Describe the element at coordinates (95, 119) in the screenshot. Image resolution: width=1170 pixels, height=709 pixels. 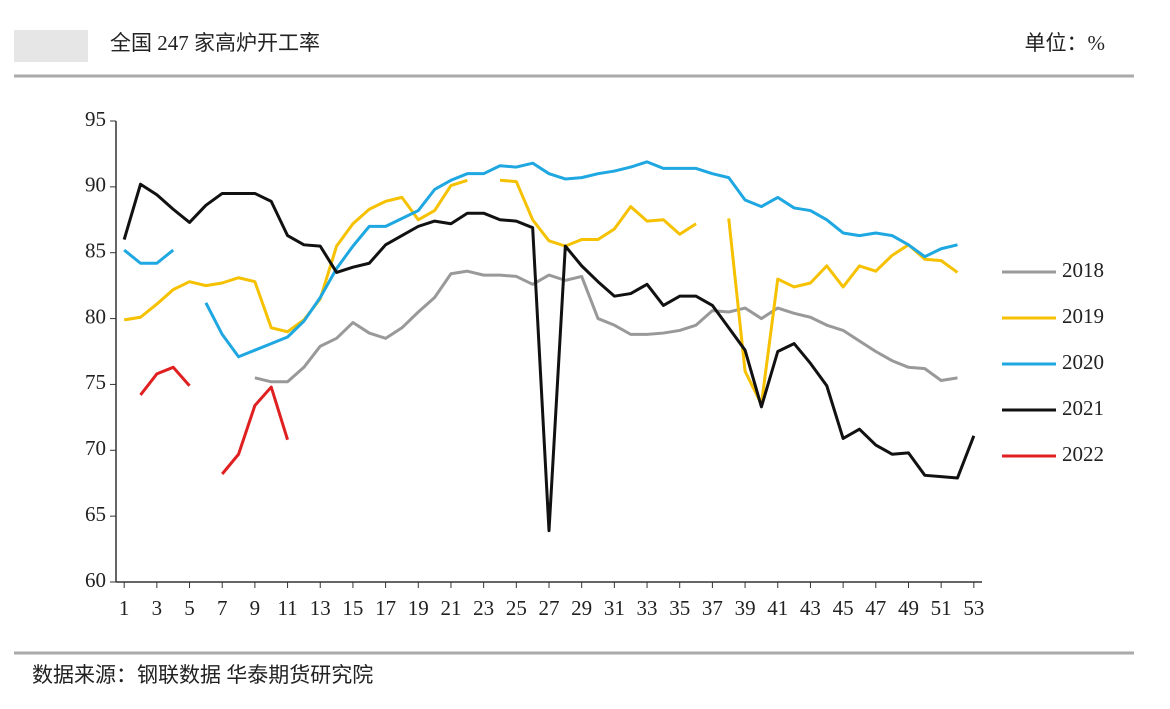
I see `y-tick-label: 95` at that location.